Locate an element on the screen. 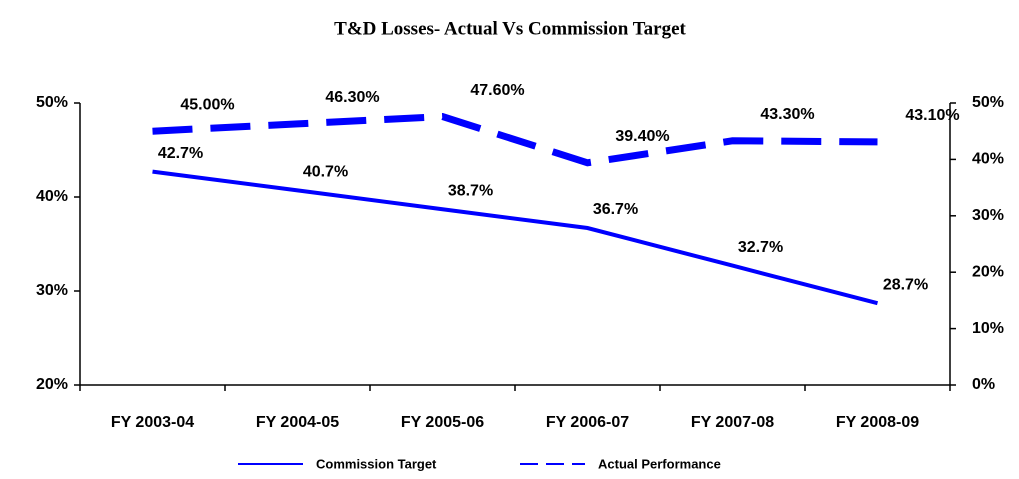 The height and width of the screenshot is (479, 1019). series-line is located at coordinates (515, 140).